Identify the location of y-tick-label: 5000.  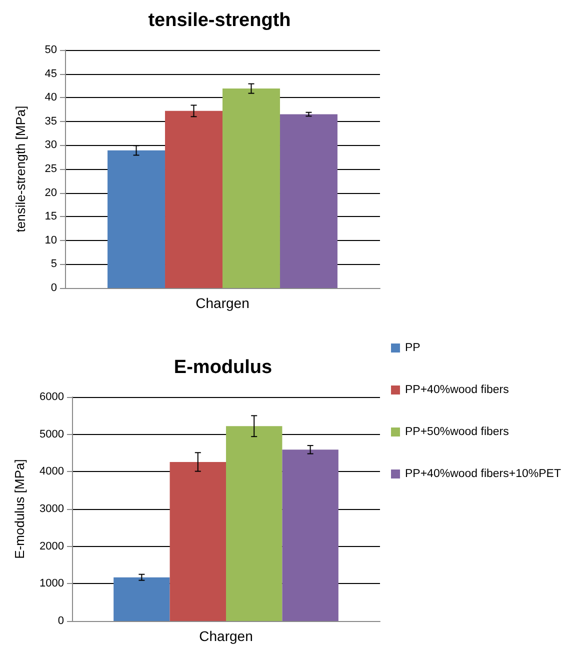
(52, 434).